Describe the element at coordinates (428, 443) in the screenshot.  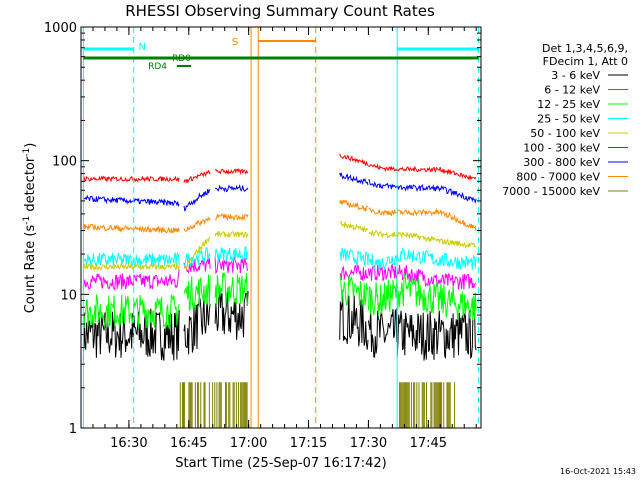
I see `x-tick-label: 17:45` at that location.